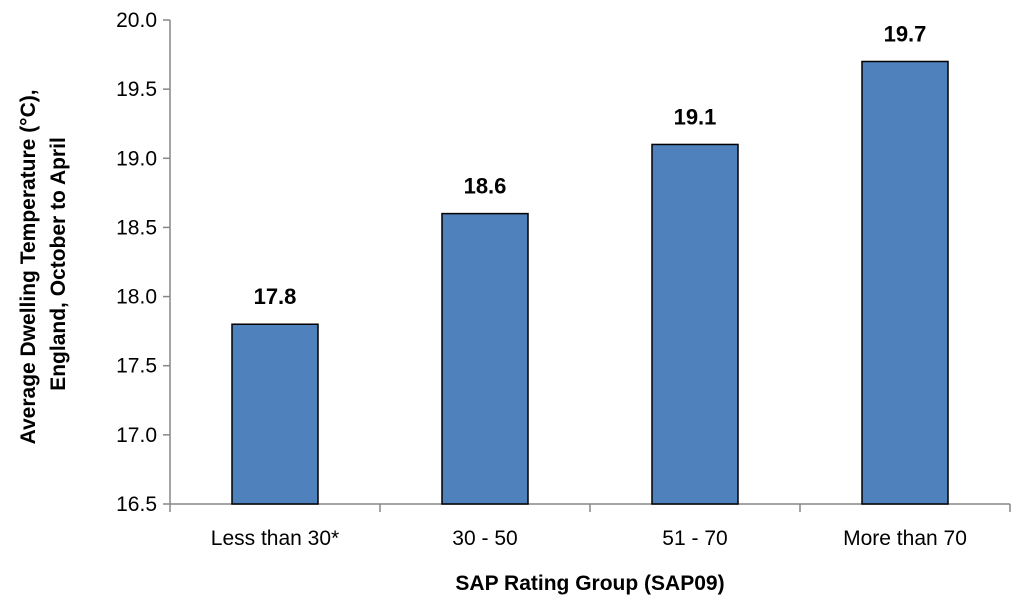 This screenshot has height=606, width=1027. What do you see at coordinates (905, 33) in the screenshot?
I see `data-label: 19.7` at bounding box center [905, 33].